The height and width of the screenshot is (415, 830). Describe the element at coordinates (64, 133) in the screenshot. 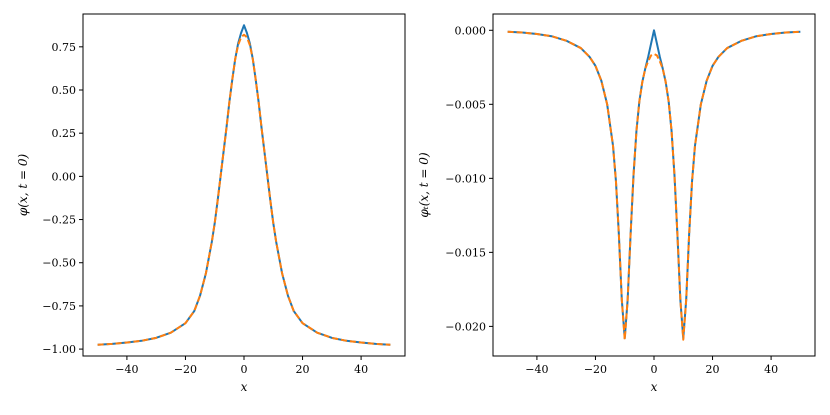

I see `y-tick-label: 0.25` at that location.